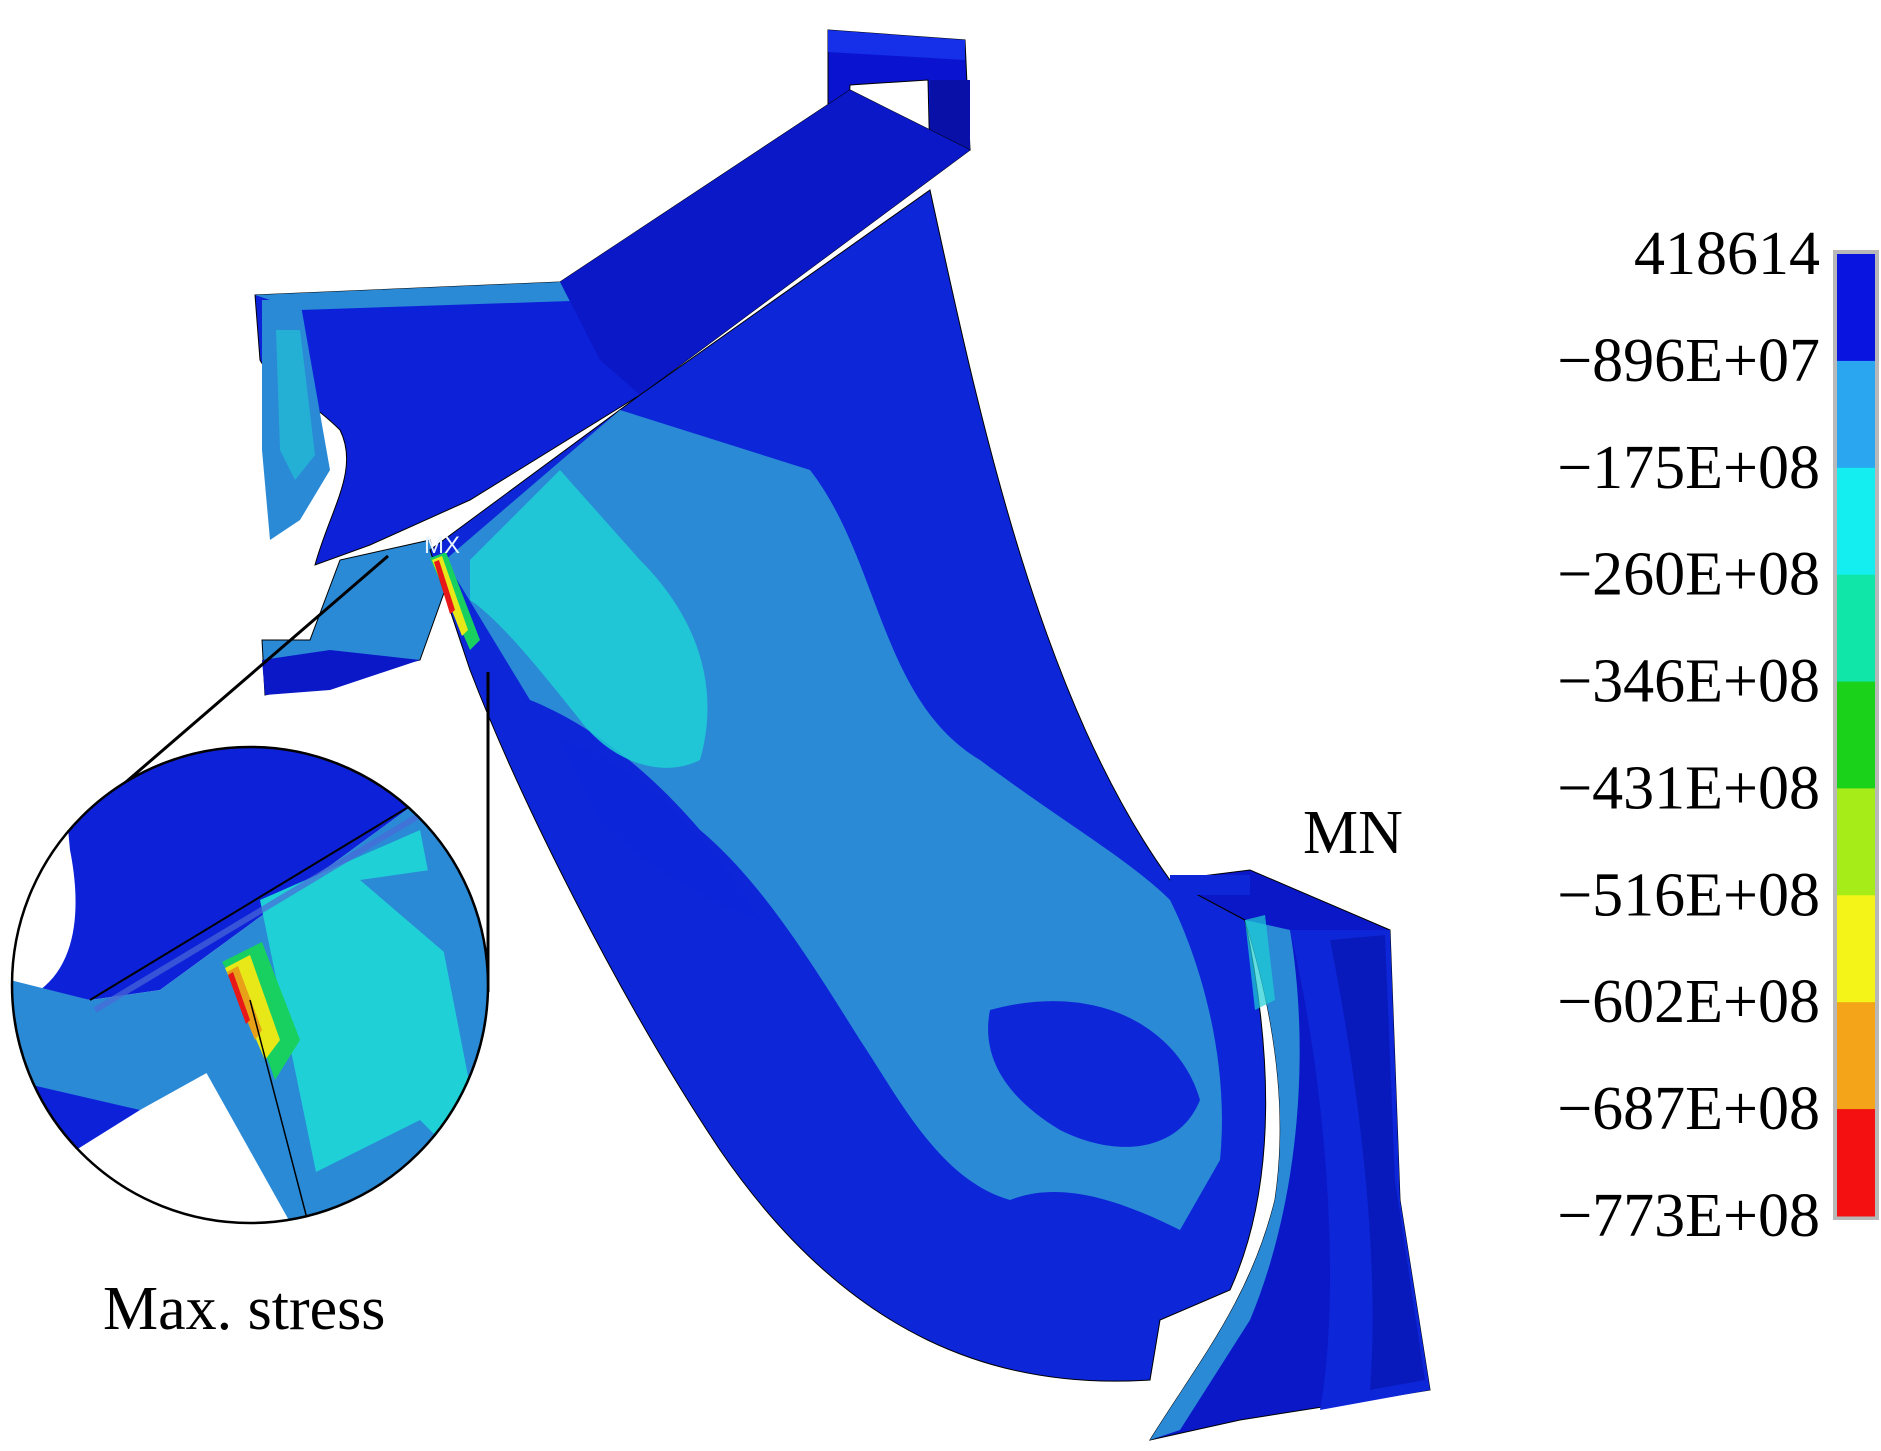 Image resolution: width=1881 pixels, height=1451 pixels. What do you see at coordinates (1688, 1109) in the screenshot?
I see `legend-label: −687E+08` at bounding box center [1688, 1109].